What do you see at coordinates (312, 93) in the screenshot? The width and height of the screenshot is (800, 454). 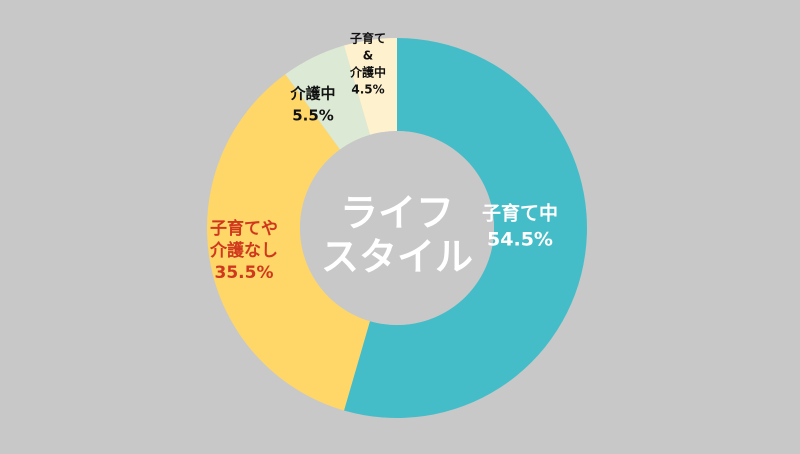 I see `slice-2-label-line-0: 介護中` at bounding box center [312, 93].